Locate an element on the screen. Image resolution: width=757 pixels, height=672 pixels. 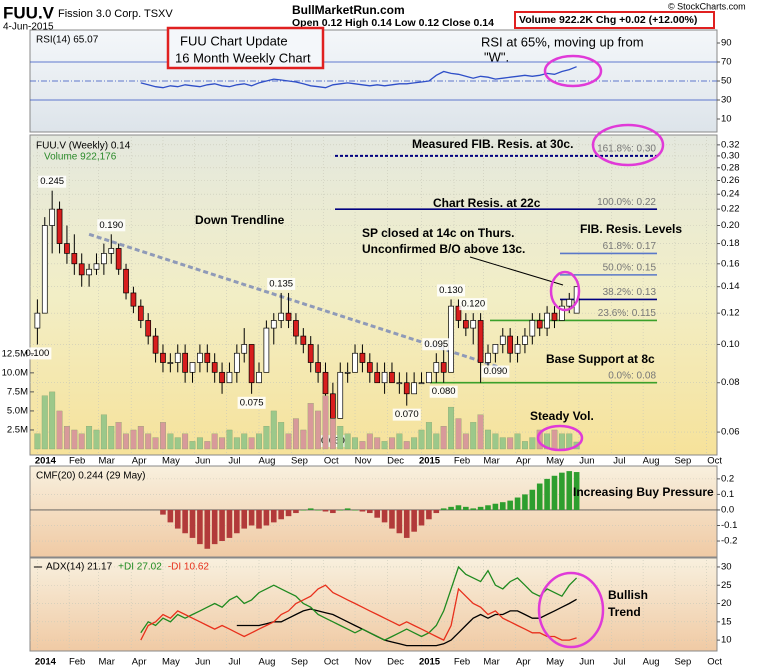
level-label: 161.8%: 0.30 is located at coordinates (626, 149).